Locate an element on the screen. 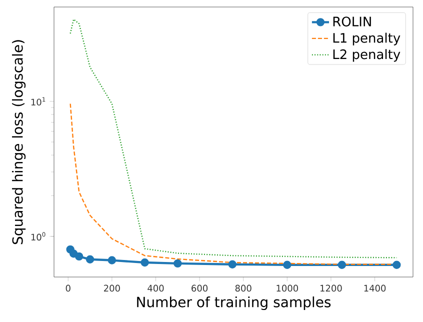 This screenshot has width=423, height=322. x-tick-label: 400 is located at coordinates (156, 288).